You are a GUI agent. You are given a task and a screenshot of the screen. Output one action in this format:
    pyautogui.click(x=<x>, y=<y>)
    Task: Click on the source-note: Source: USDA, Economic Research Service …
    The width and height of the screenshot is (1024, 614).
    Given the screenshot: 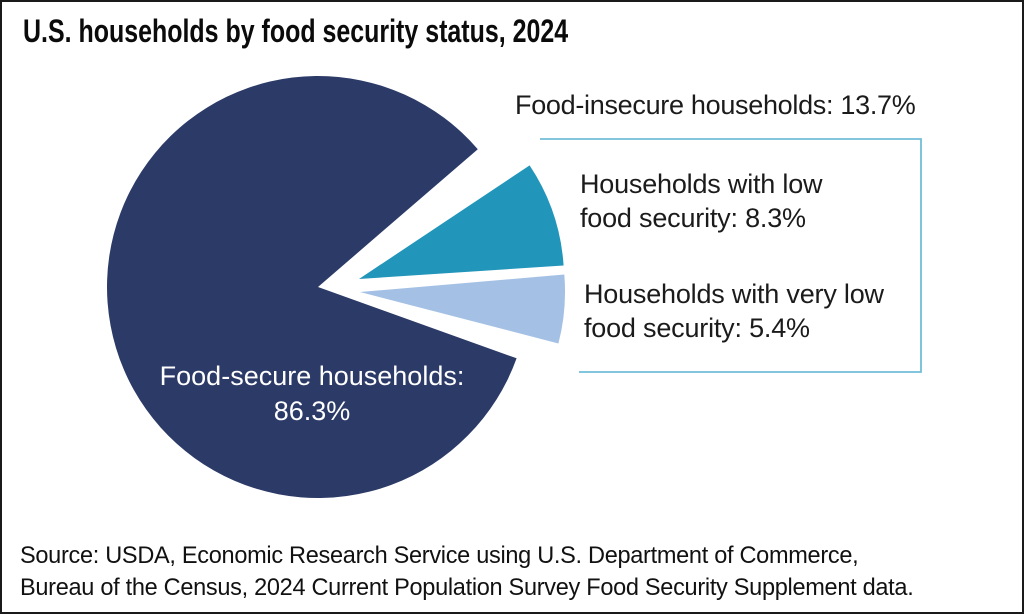 What is the action you would take?
    pyautogui.click(x=467, y=572)
    